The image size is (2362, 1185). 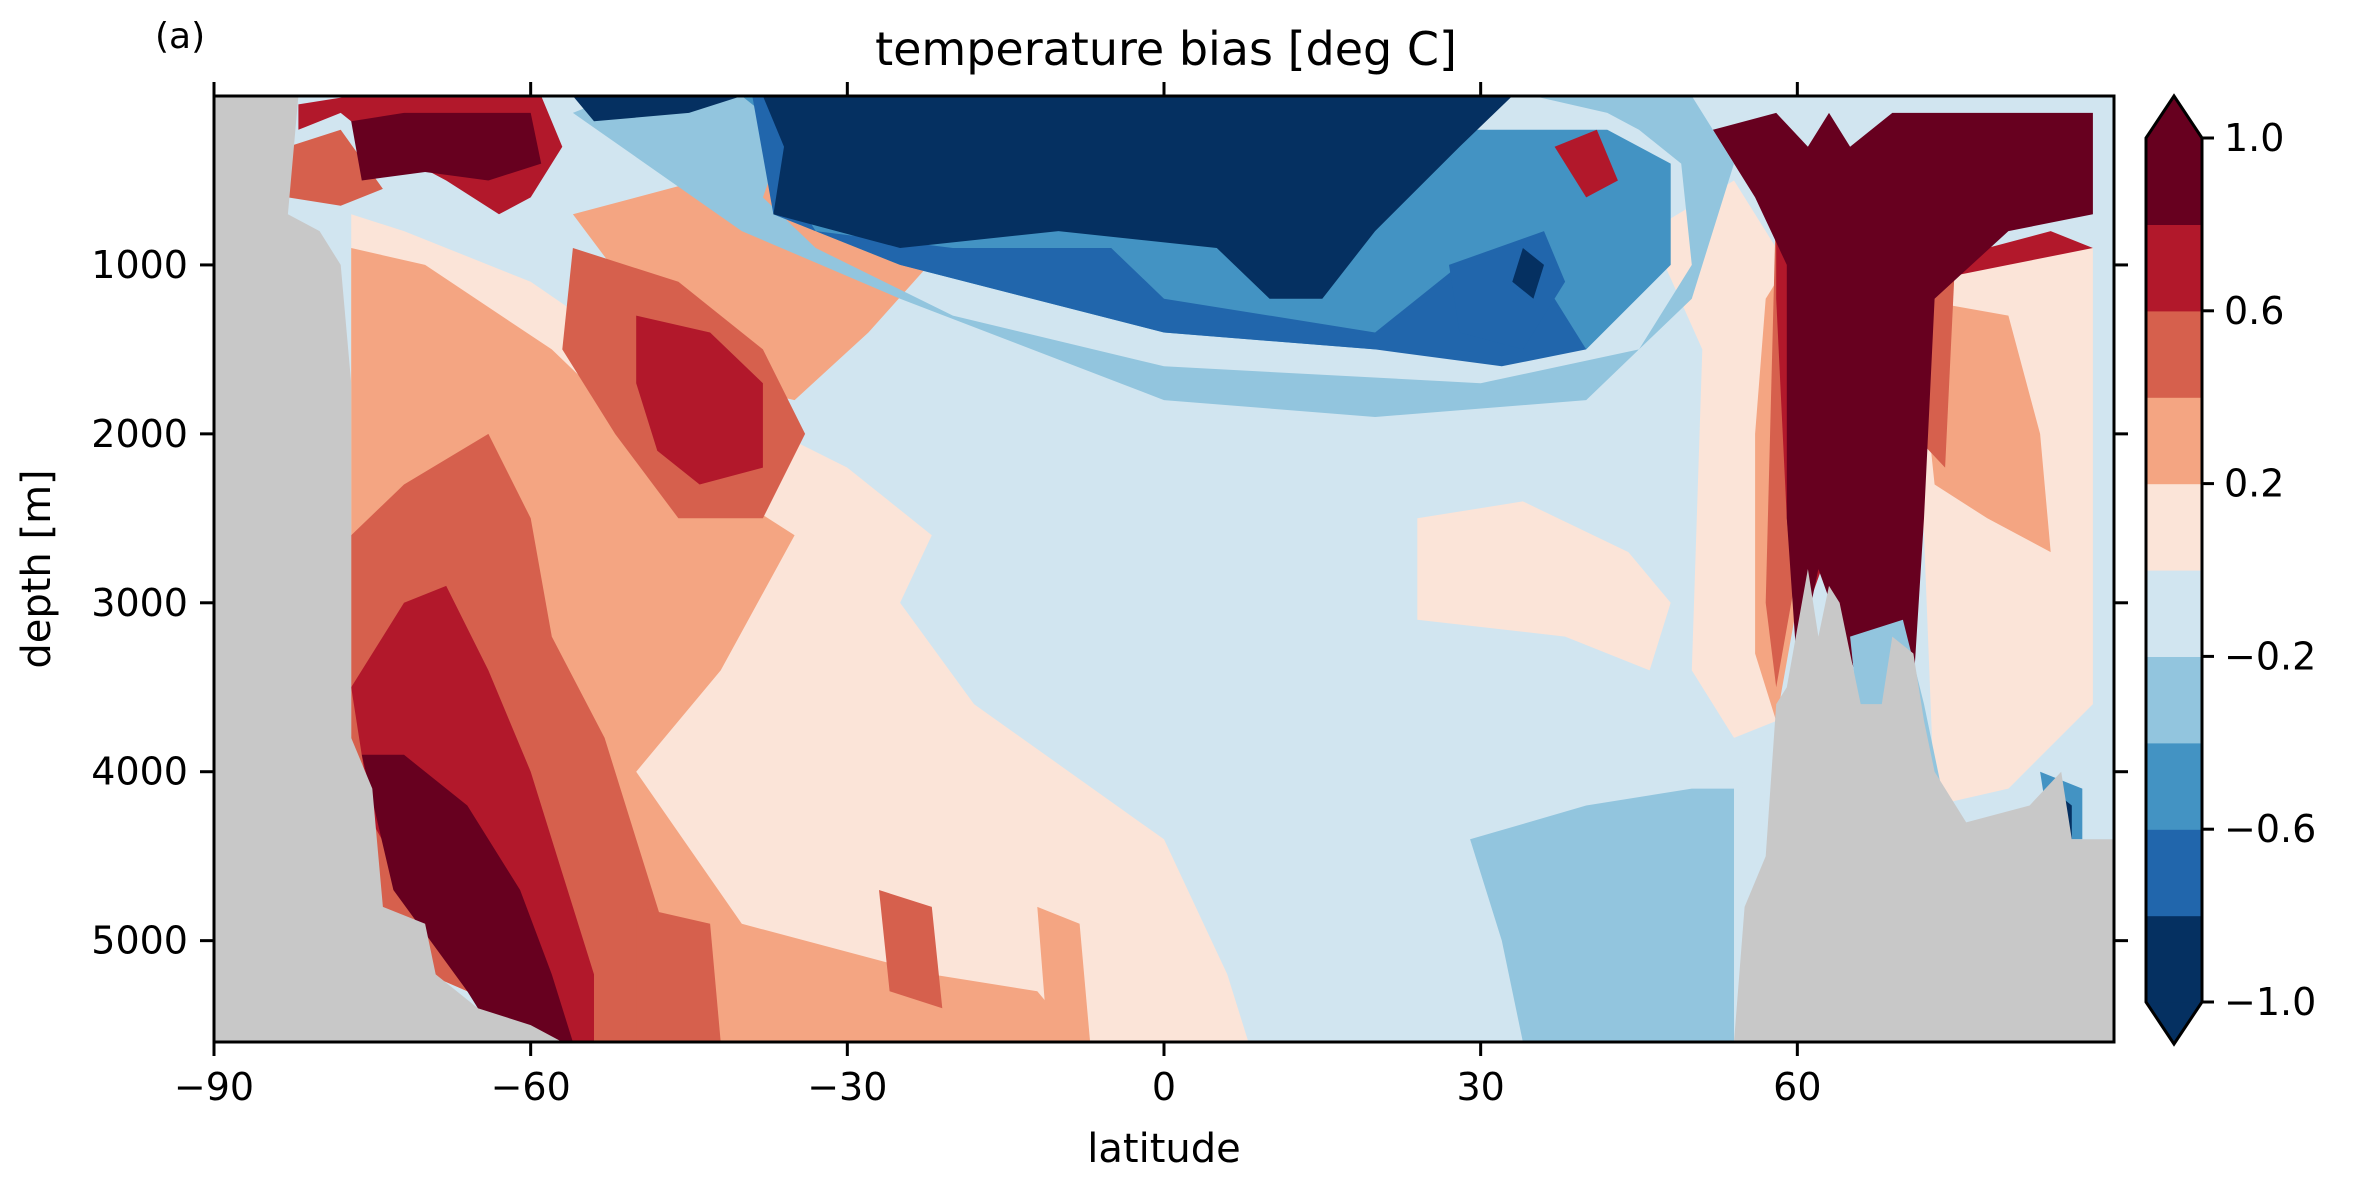 What do you see at coordinates (2270, 829) in the screenshot?
I see `colorbar-tick-label: −0.6` at bounding box center [2270, 829].